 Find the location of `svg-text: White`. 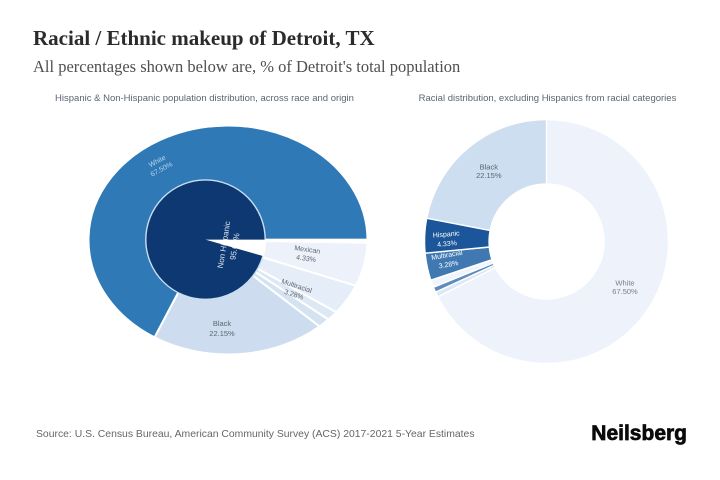

svg-text: White is located at coordinates (624, 283).